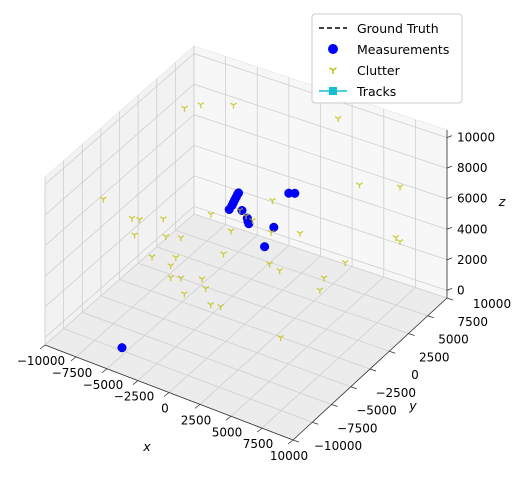 This screenshot has width=517, height=484. What do you see at coordinates (412, 405) in the screenshot?
I see `y-axis-label: y` at bounding box center [412, 405].